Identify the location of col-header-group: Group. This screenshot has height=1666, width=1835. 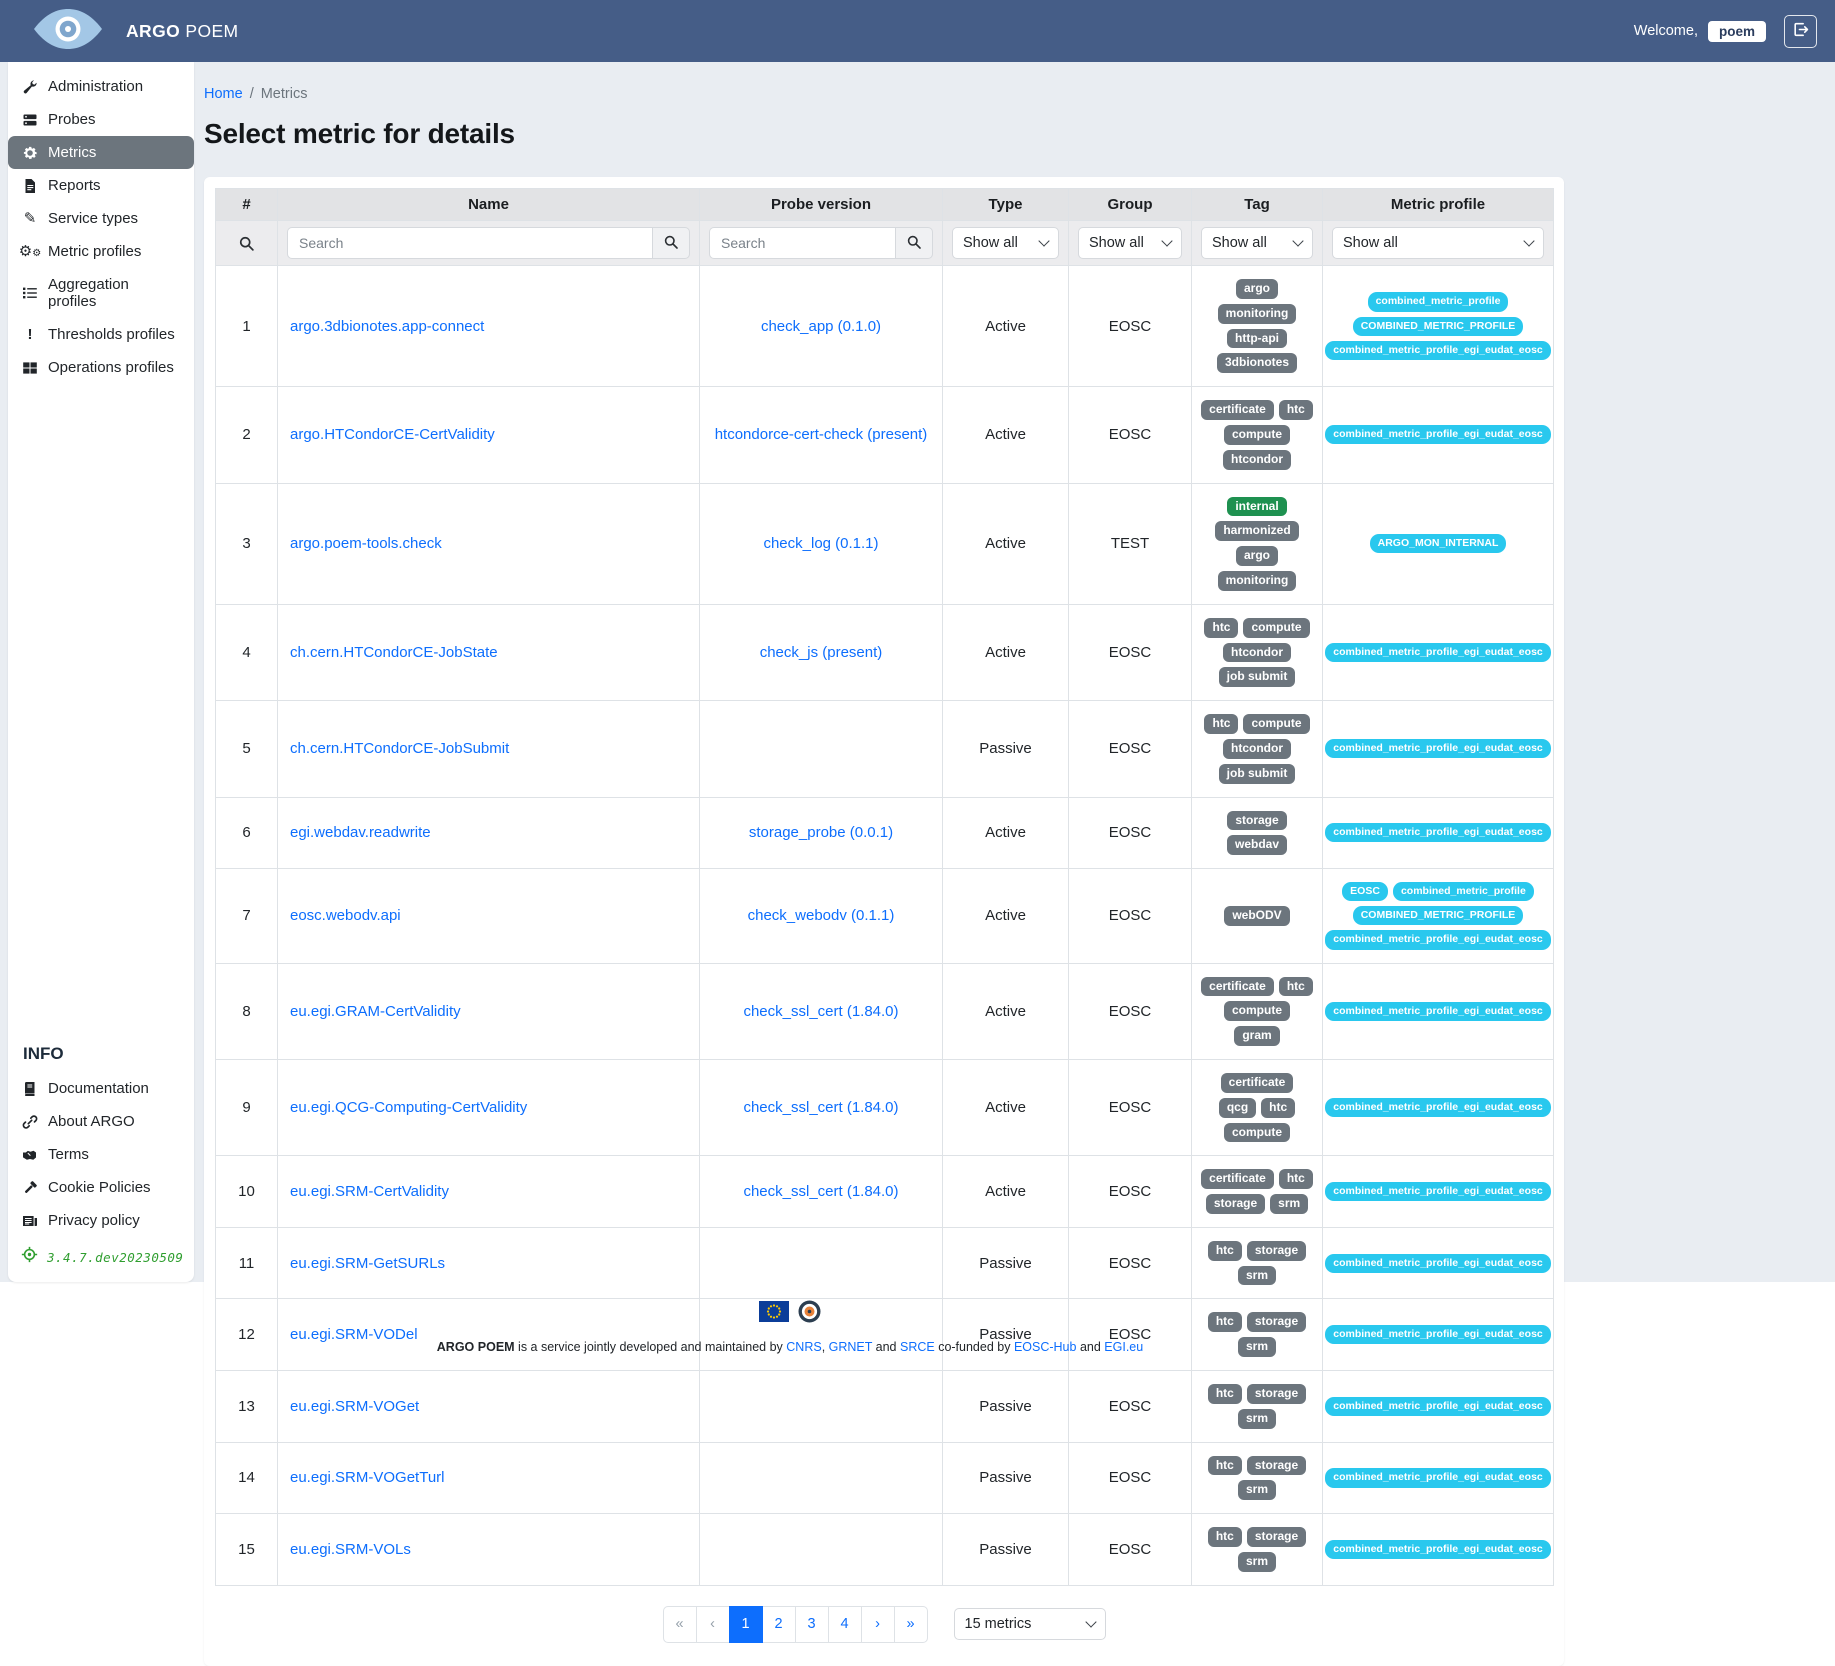
(1130, 204).